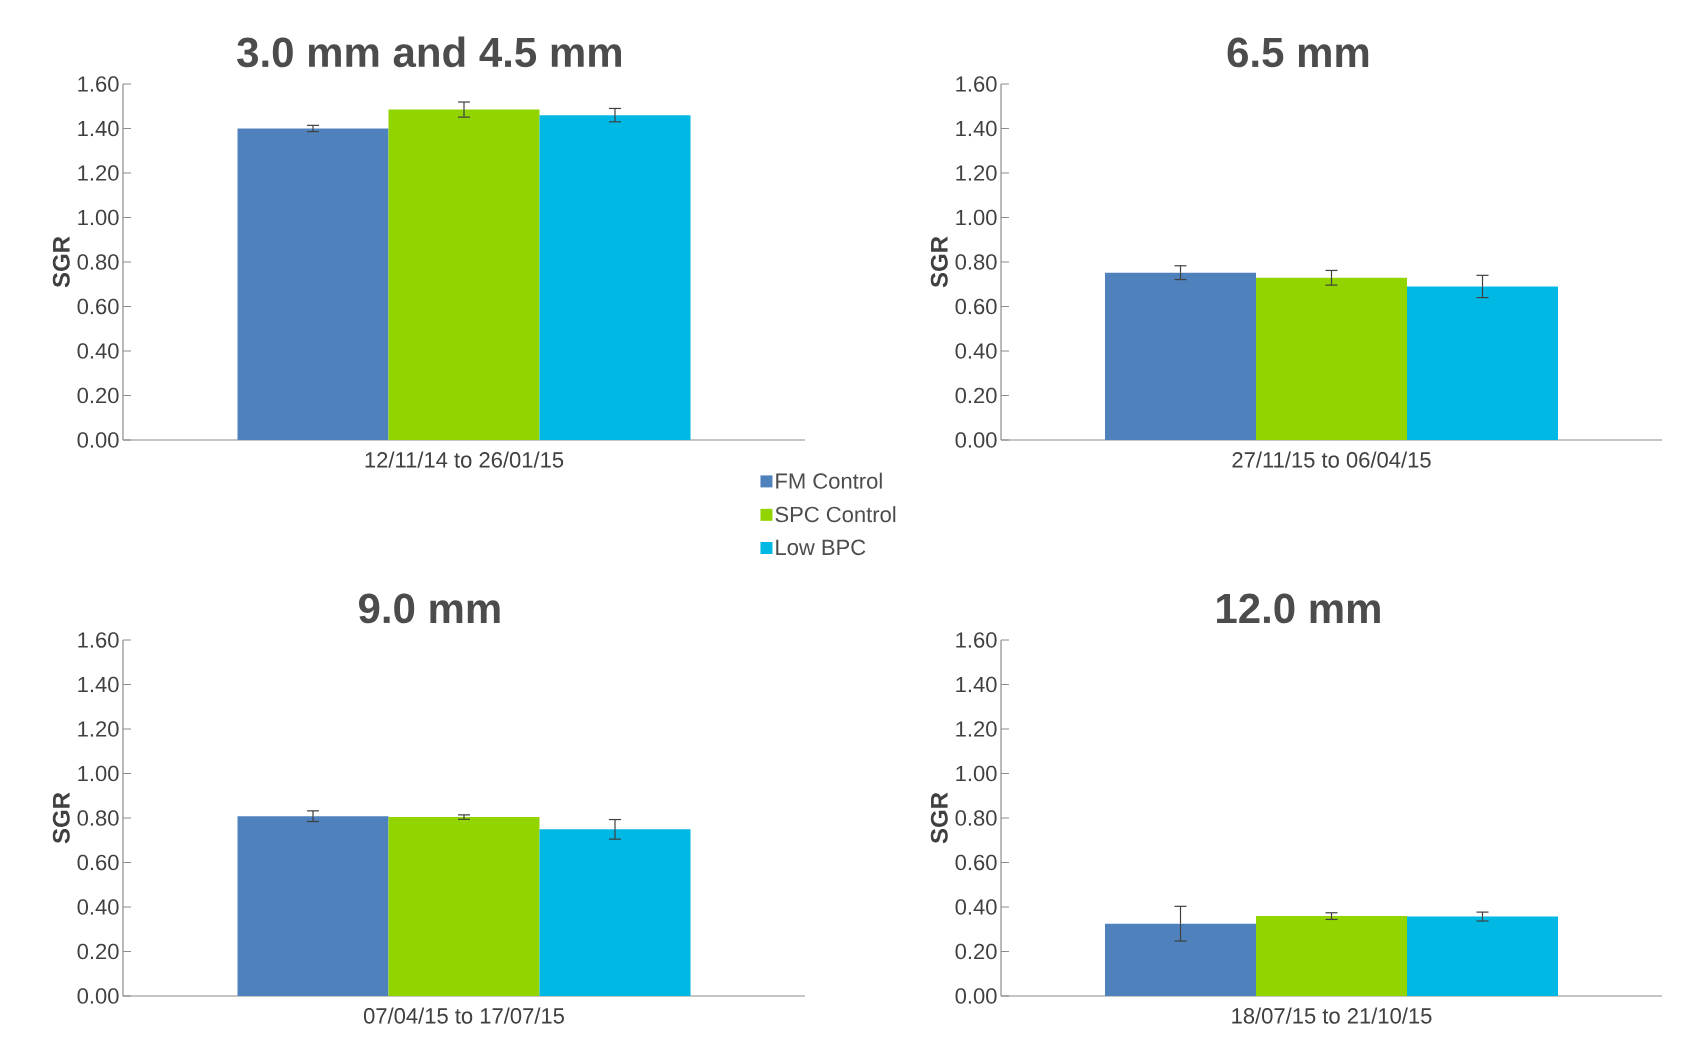  I want to click on chart-title: 9.0 mm, so click(429, 608).